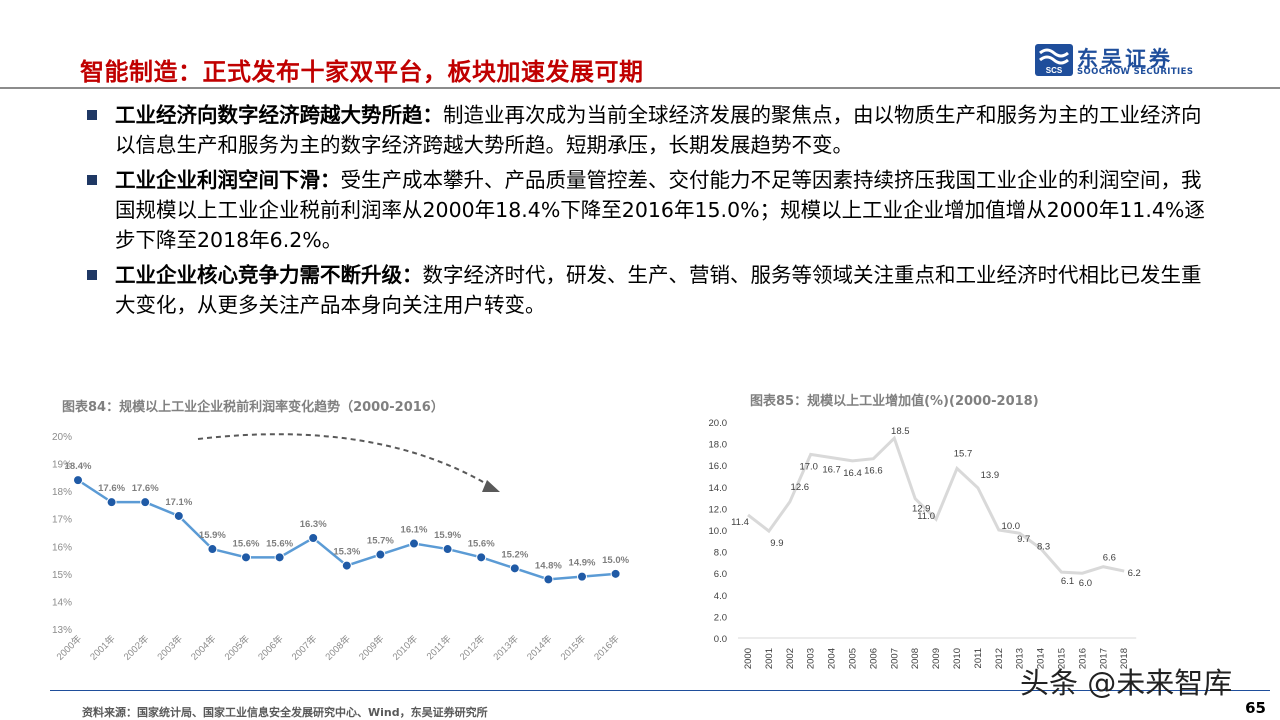 Image resolution: width=1280 pixels, height=720 pixels. Describe the element at coordinates (894, 658) in the screenshot. I see `x-tick-label: 2007` at that location.